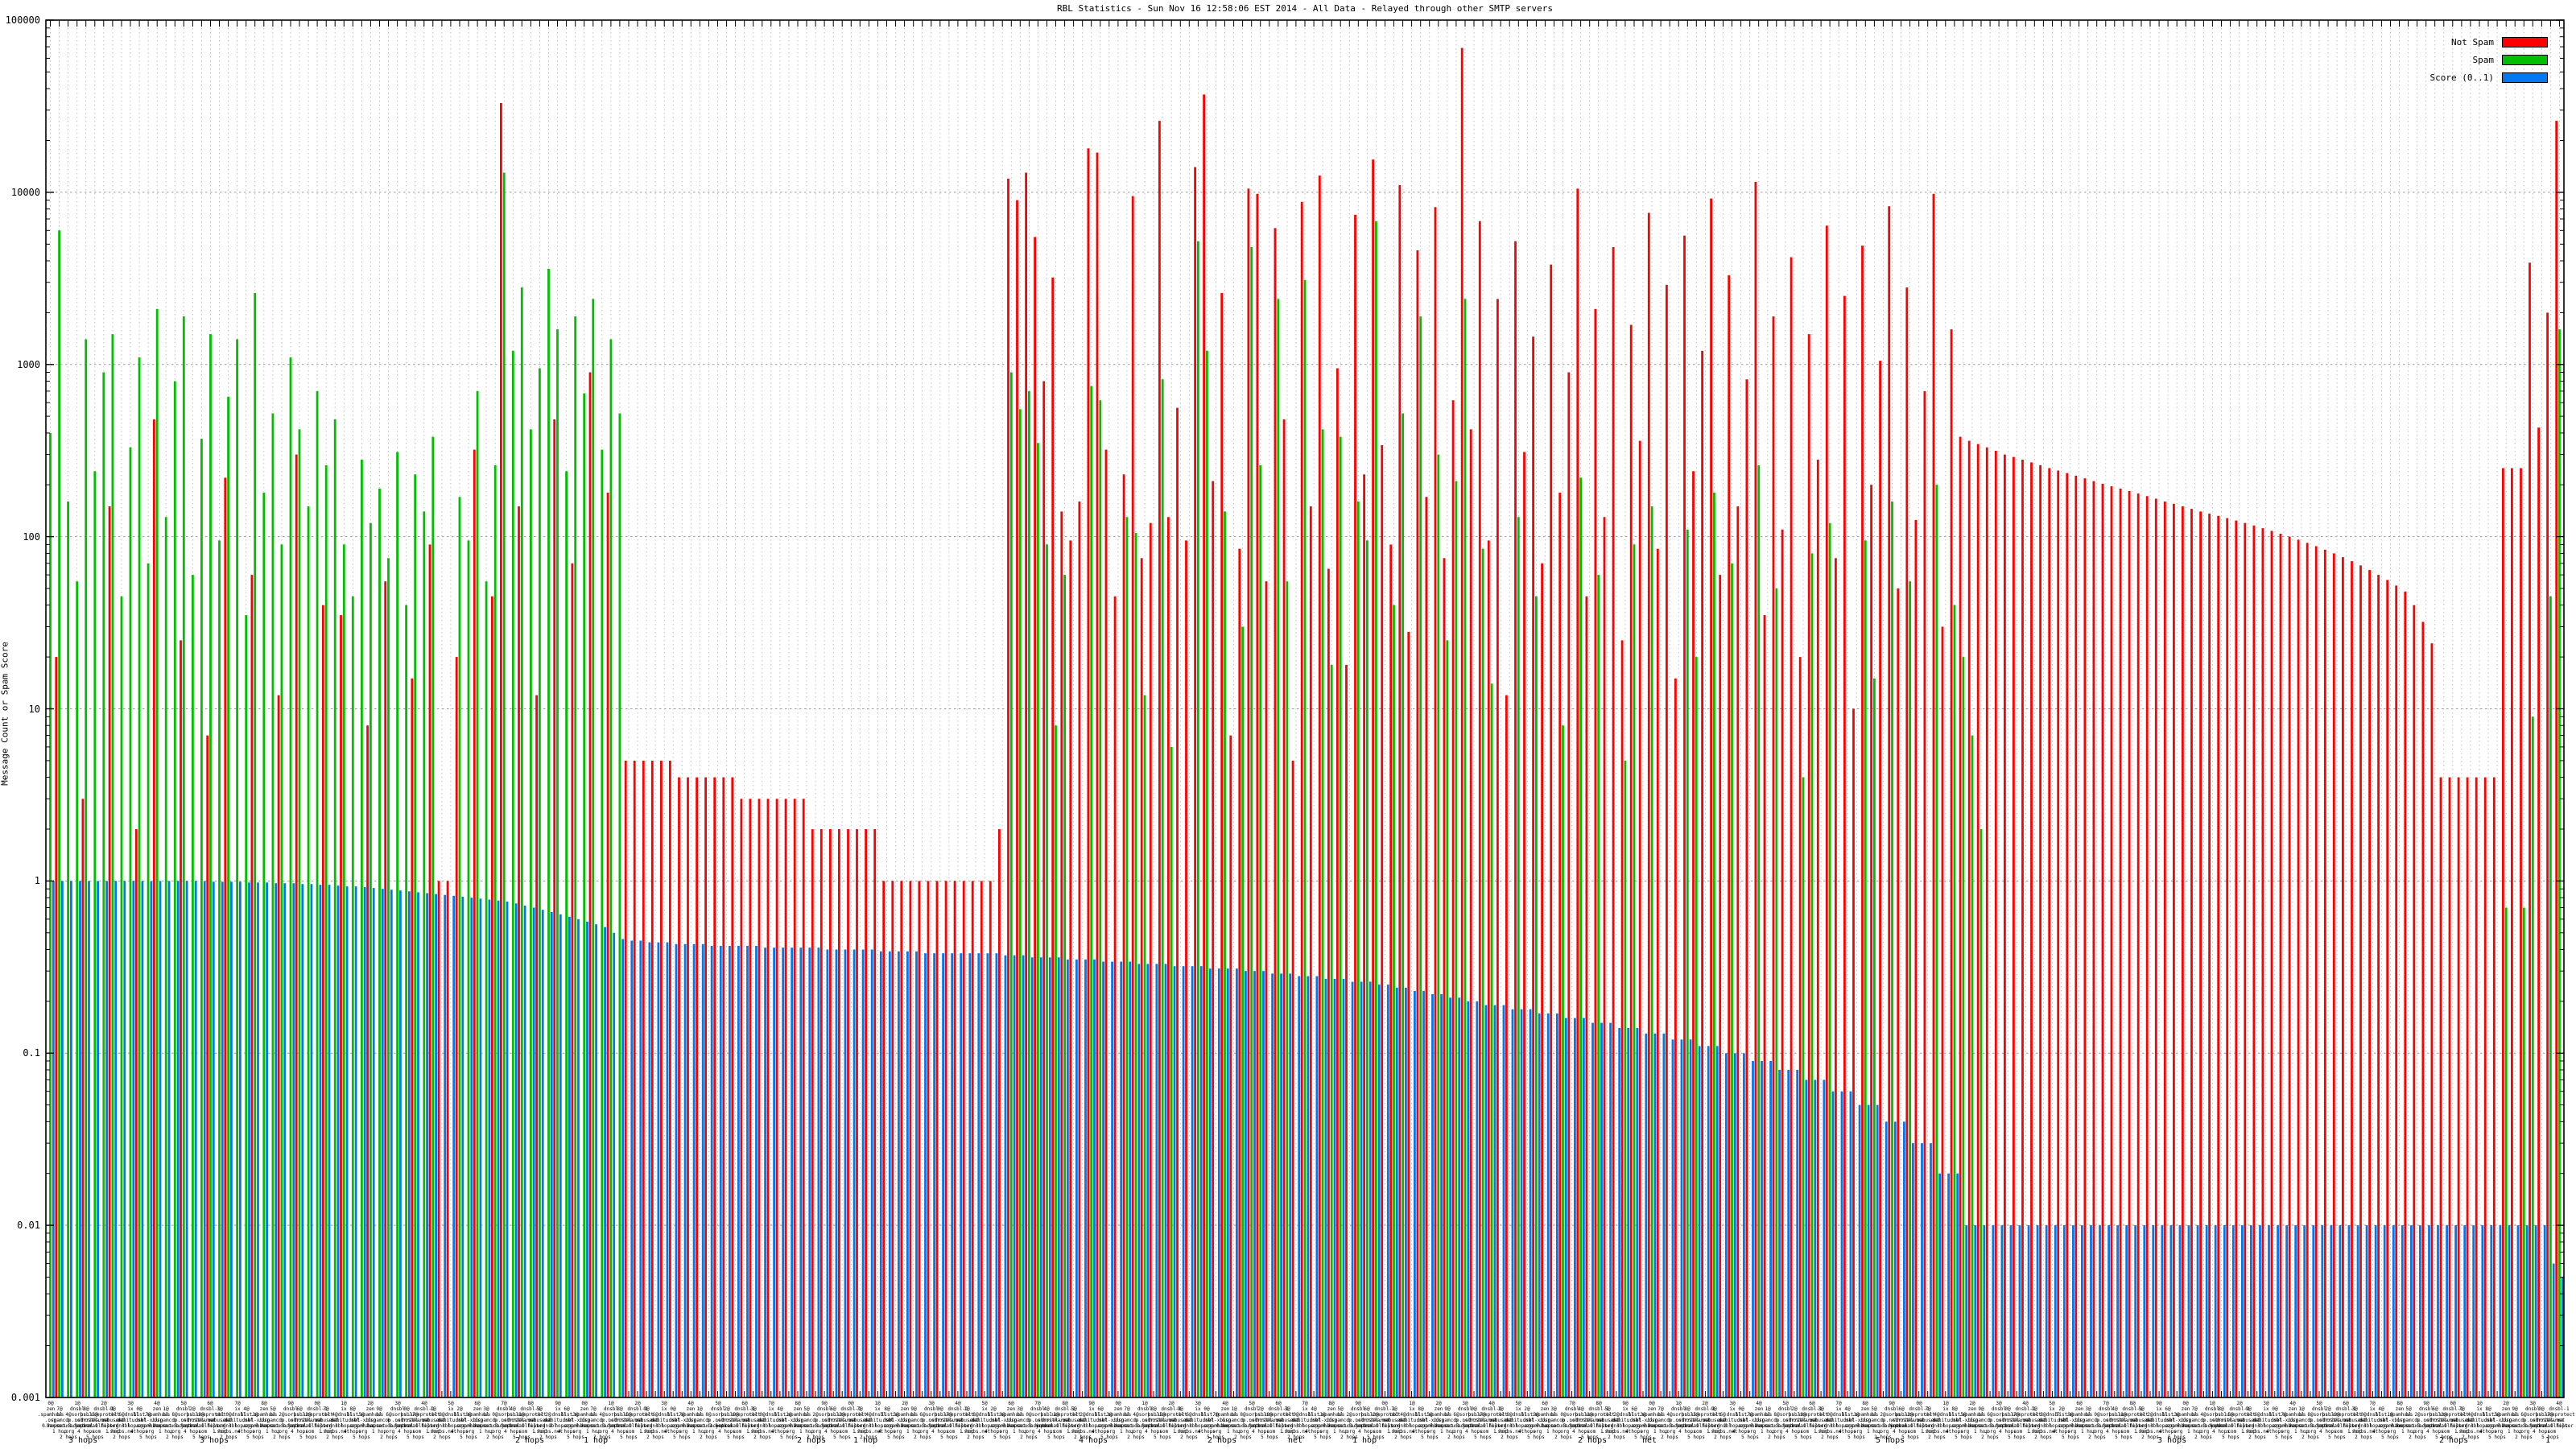 This screenshot has height=1449, width=2576. What do you see at coordinates (887, 1420) in the screenshot?
I see `x-axis-label: 8@ list .dsbl .org 4 hops` at bounding box center [887, 1420].